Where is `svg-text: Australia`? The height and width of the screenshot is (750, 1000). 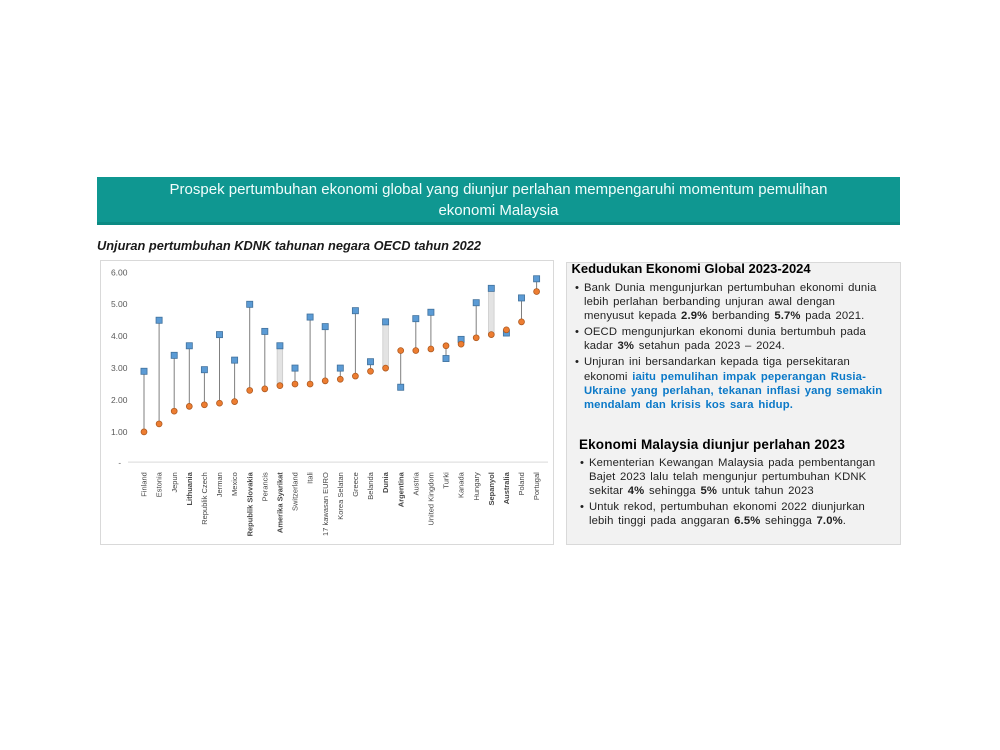
svg-text: Australia is located at coordinates (506, 487).